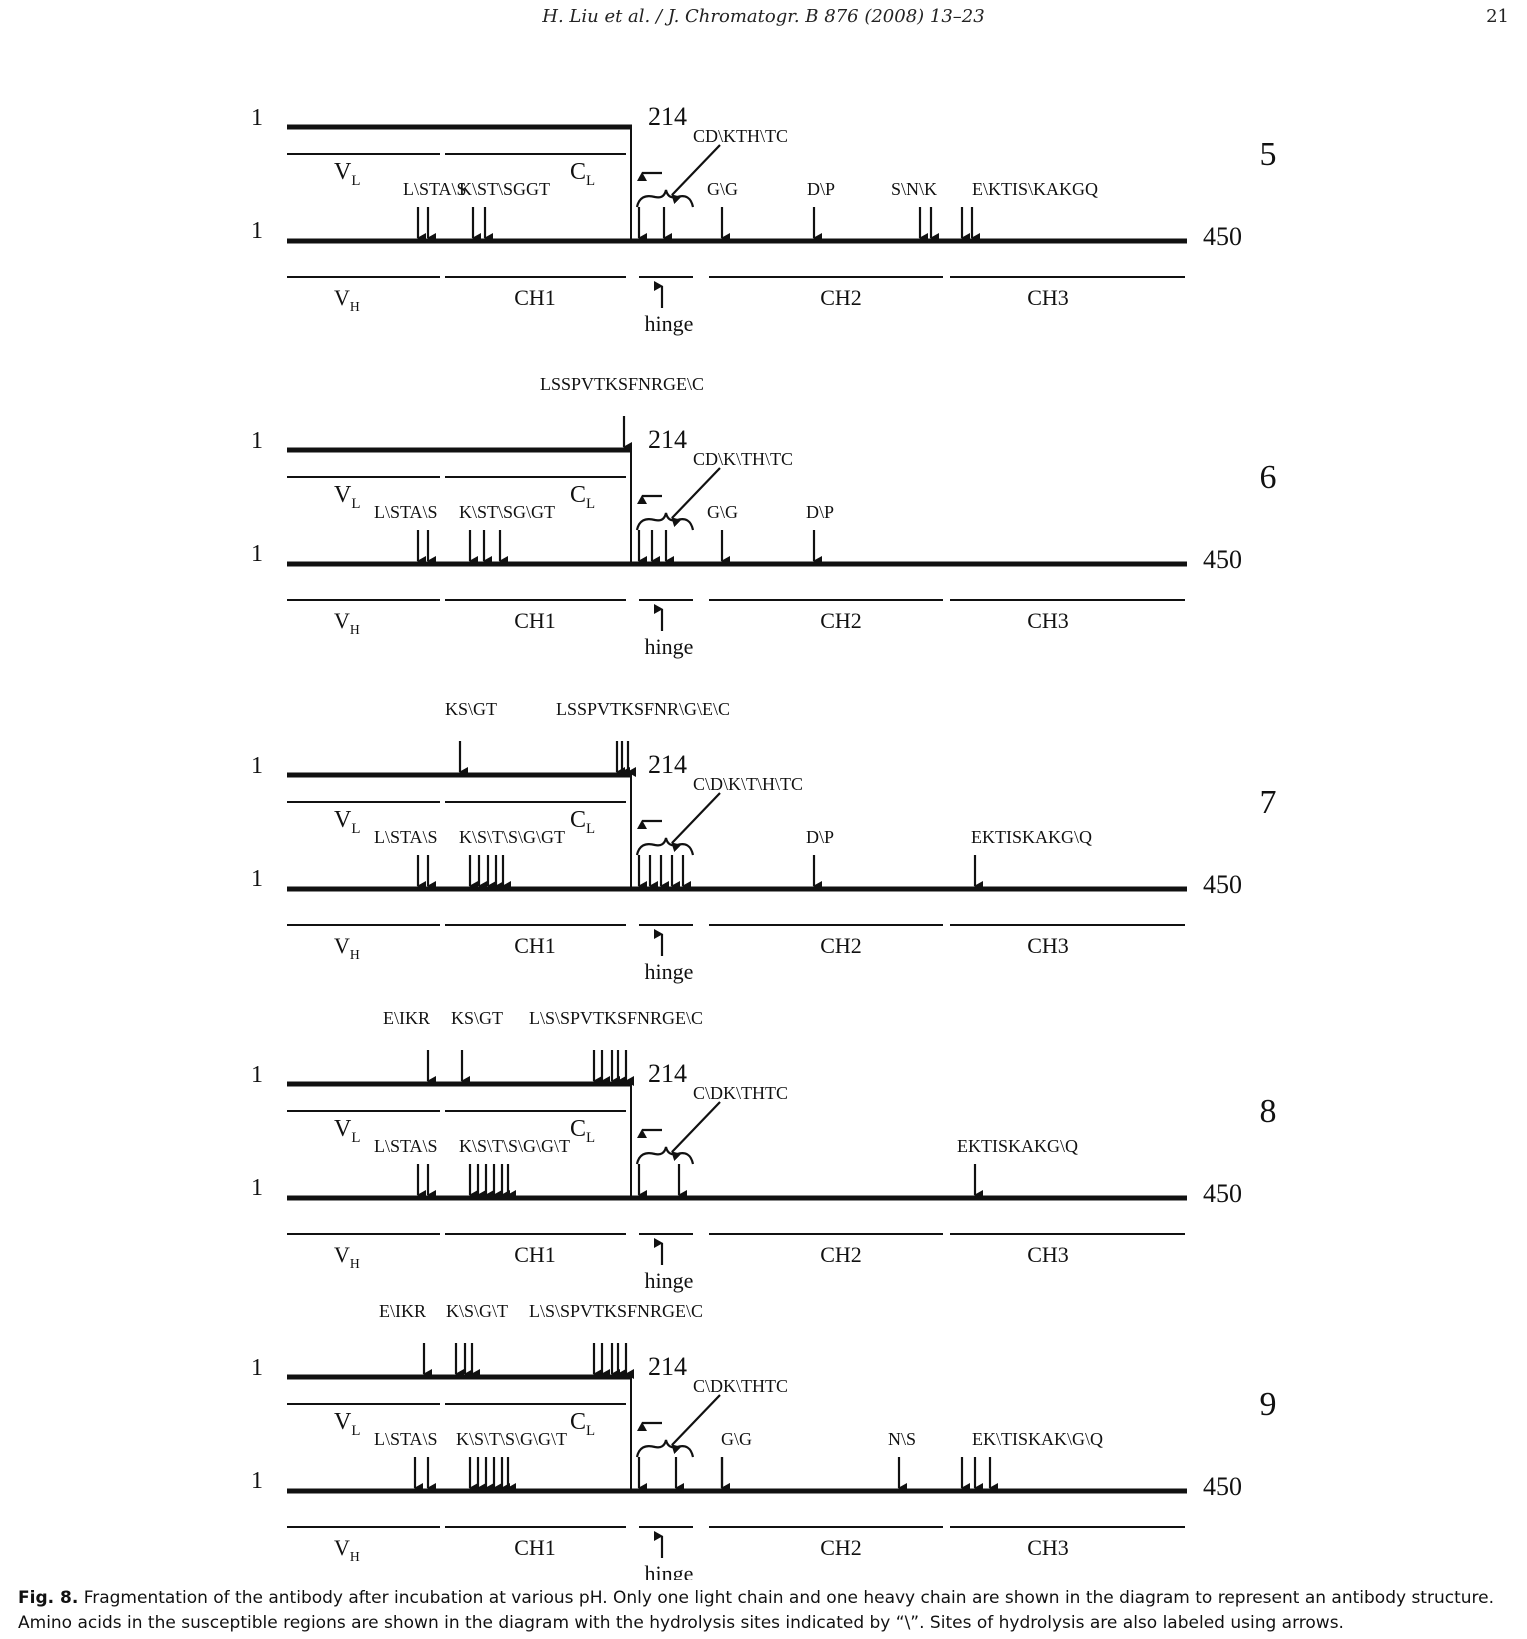  Describe the element at coordinates (514, 1146) in the screenshot. I see `heavy-chain-site-label: K\S\T\S\G\G\T` at that location.